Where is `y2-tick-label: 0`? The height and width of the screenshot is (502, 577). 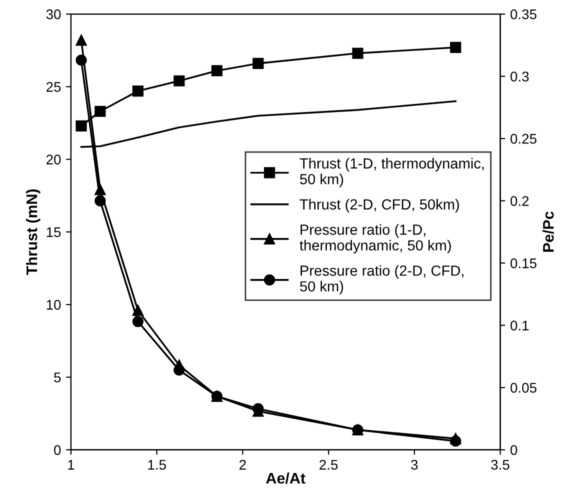 y2-tick-label: 0 is located at coordinates (514, 450).